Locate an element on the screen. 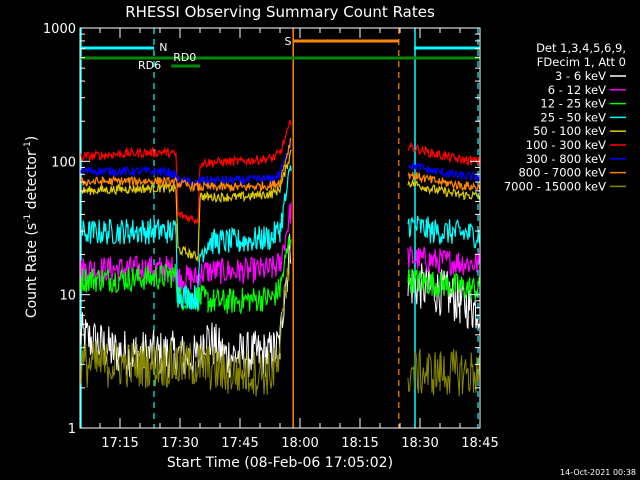  y-tick-label: 1000 is located at coordinates (59, 29).